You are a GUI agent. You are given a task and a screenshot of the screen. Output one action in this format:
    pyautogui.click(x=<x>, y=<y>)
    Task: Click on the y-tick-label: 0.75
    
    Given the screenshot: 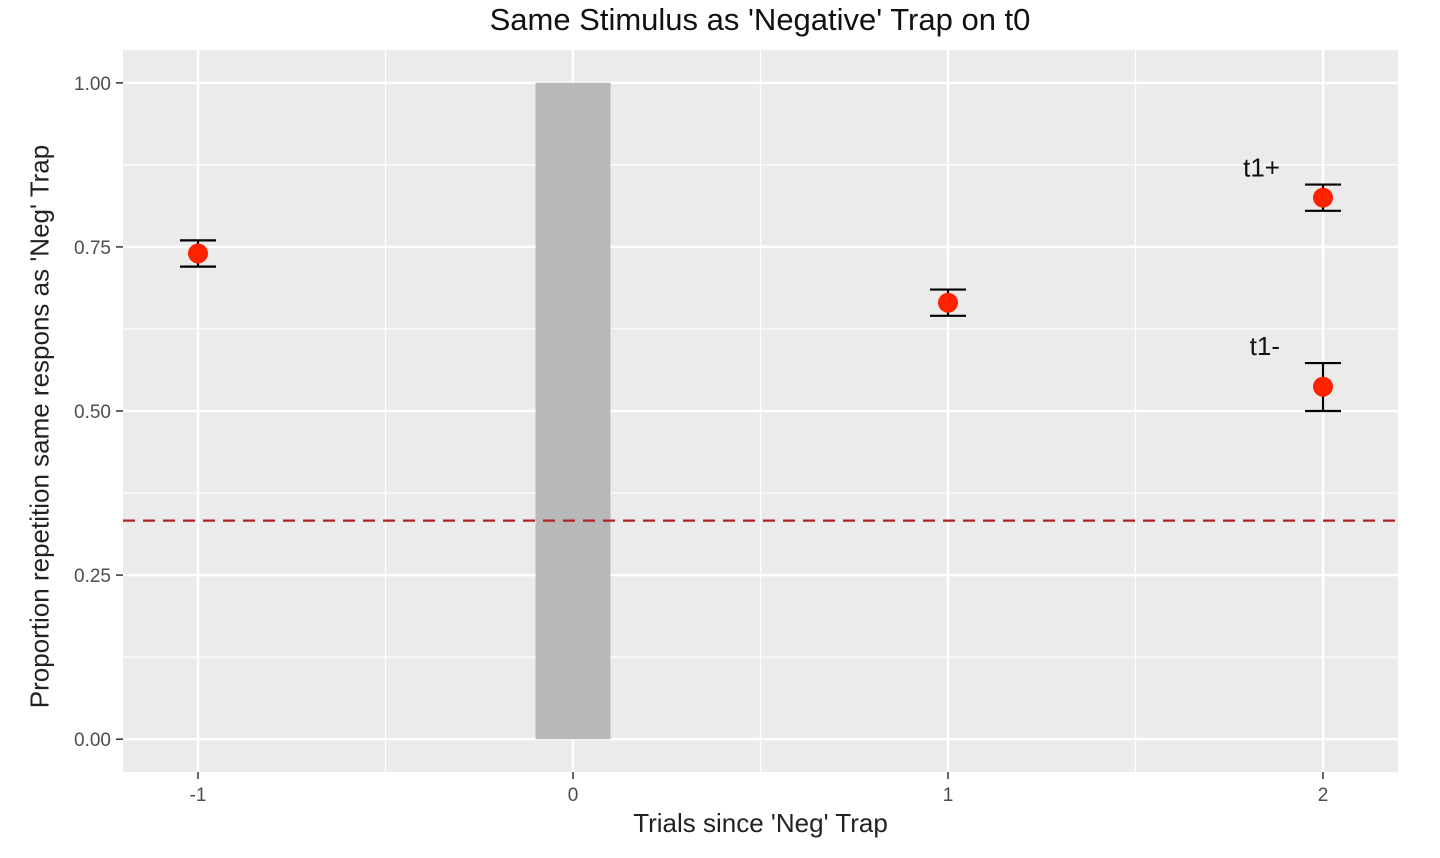 What is the action you would take?
    pyautogui.click(x=92, y=248)
    